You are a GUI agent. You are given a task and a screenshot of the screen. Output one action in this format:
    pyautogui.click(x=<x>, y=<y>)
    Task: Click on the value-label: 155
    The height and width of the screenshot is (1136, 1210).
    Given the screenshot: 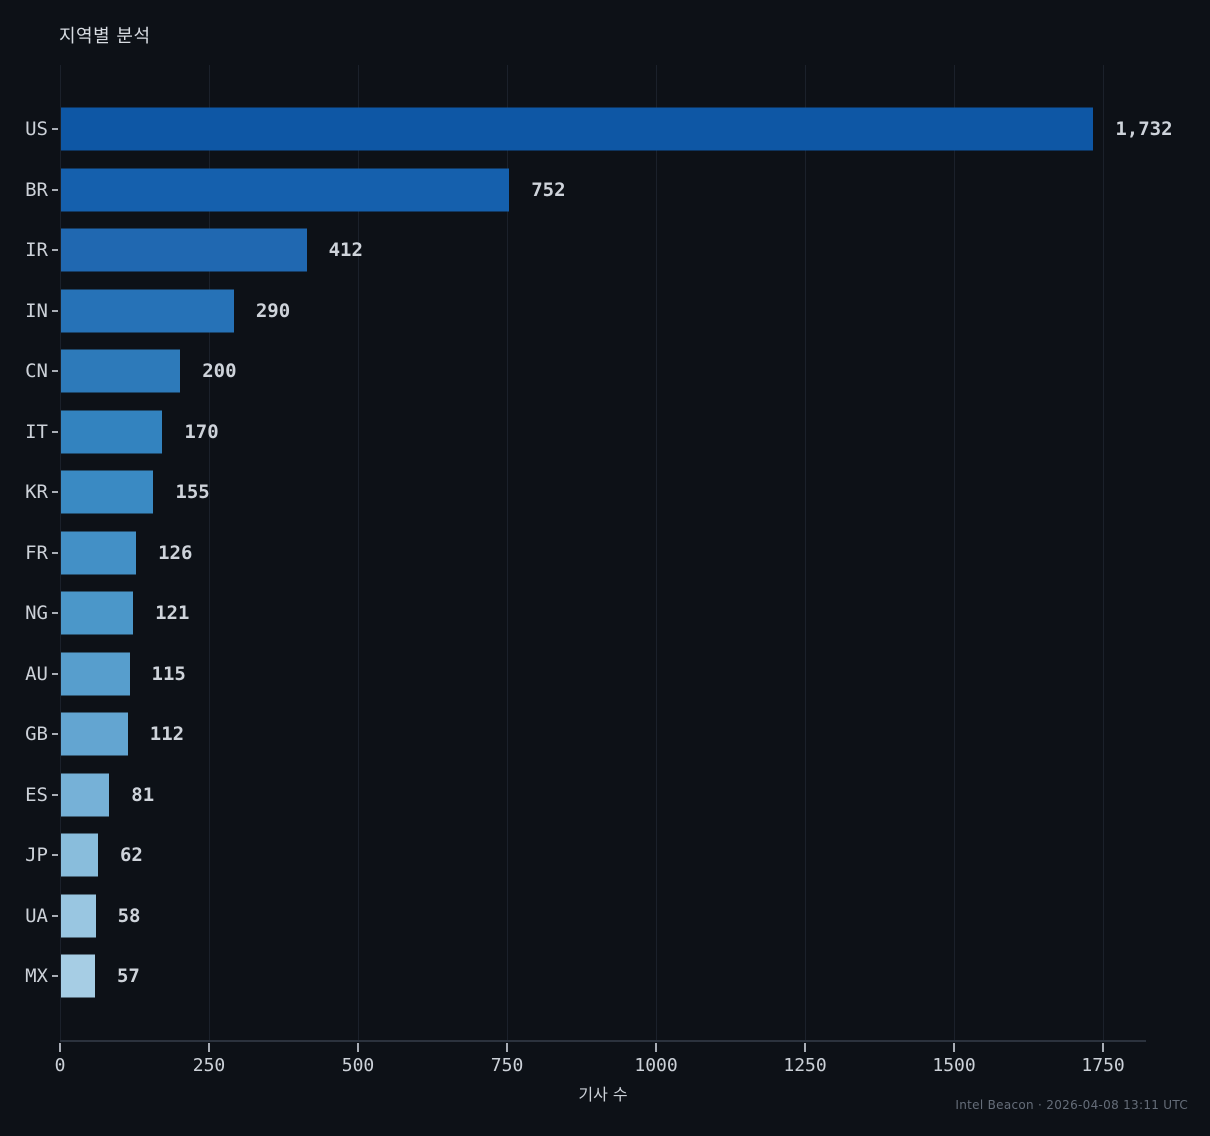 What is the action you would take?
    pyautogui.click(x=192, y=492)
    